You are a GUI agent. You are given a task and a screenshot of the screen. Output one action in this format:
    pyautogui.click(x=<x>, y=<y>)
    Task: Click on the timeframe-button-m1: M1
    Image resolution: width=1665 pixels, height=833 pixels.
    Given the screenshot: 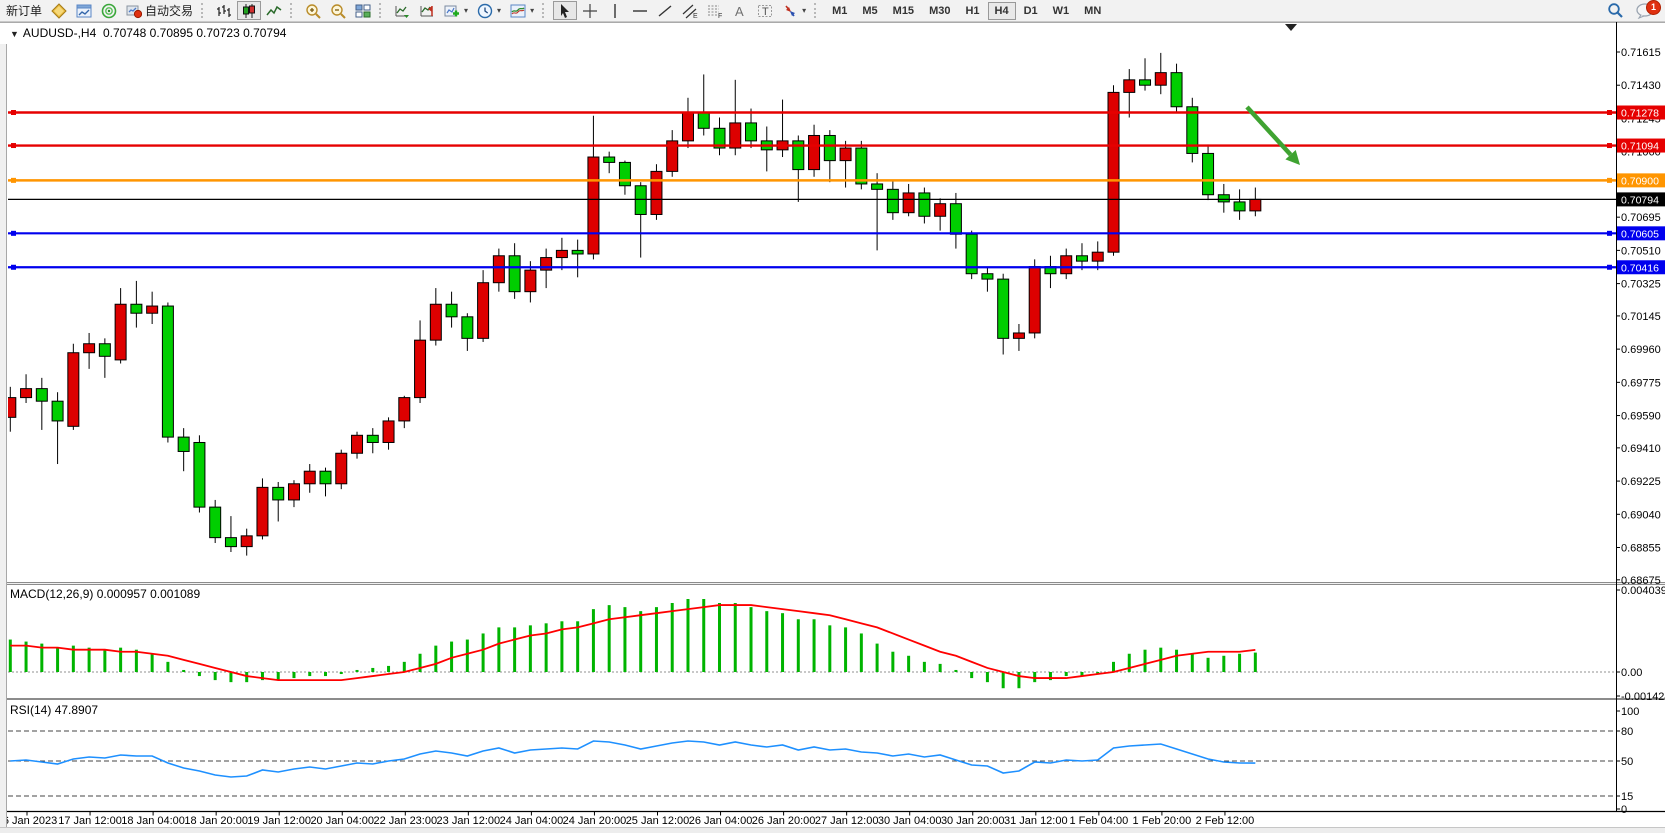 What is the action you would take?
    pyautogui.click(x=839, y=11)
    